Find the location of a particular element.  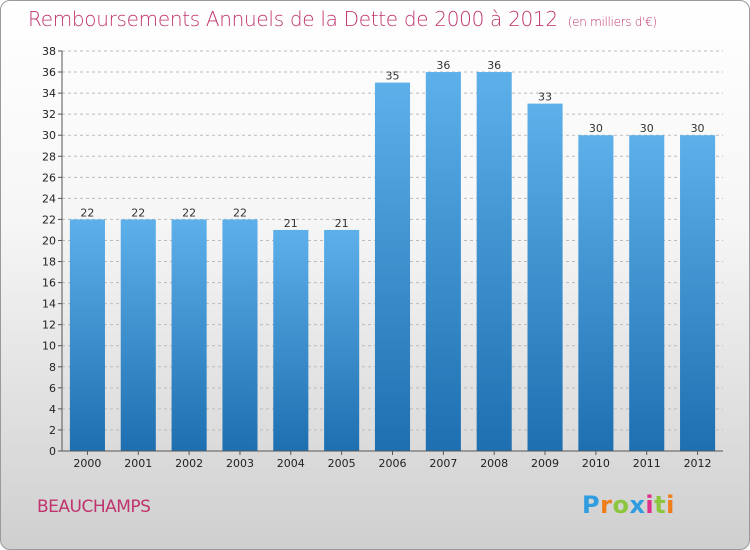

x-tick-label: 2008 is located at coordinates (494, 463).